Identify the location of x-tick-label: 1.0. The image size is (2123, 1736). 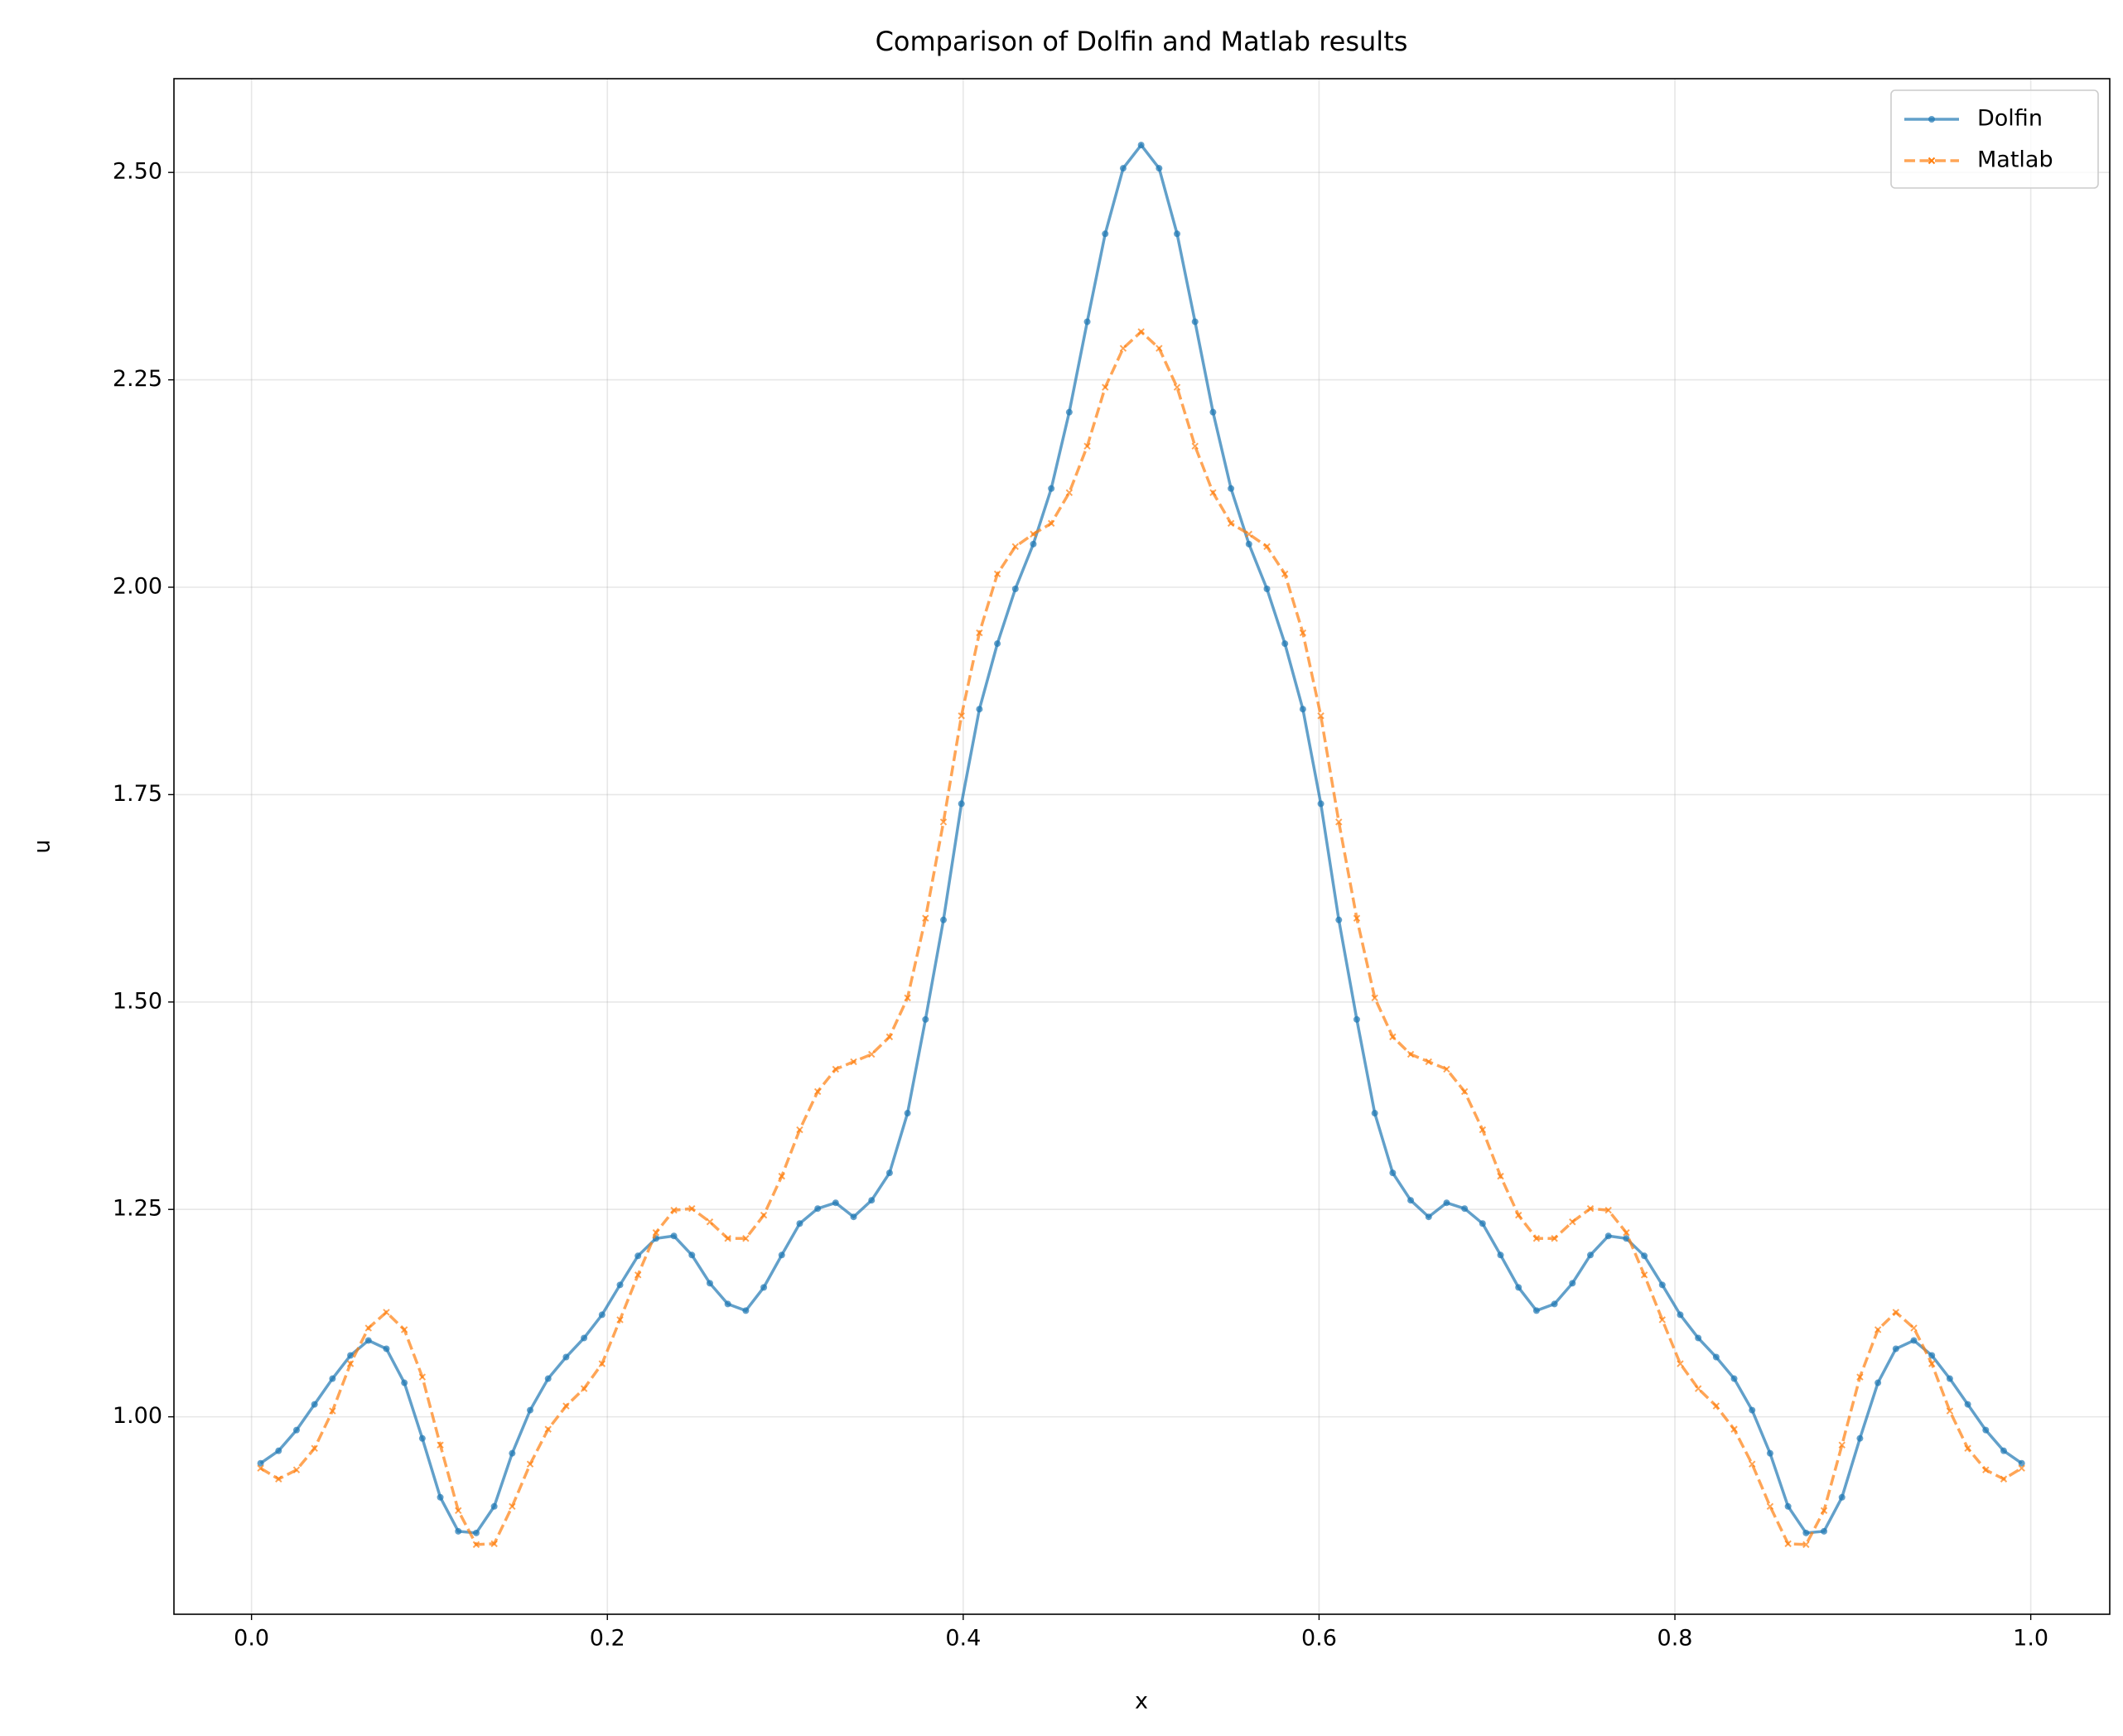
(2031, 1639).